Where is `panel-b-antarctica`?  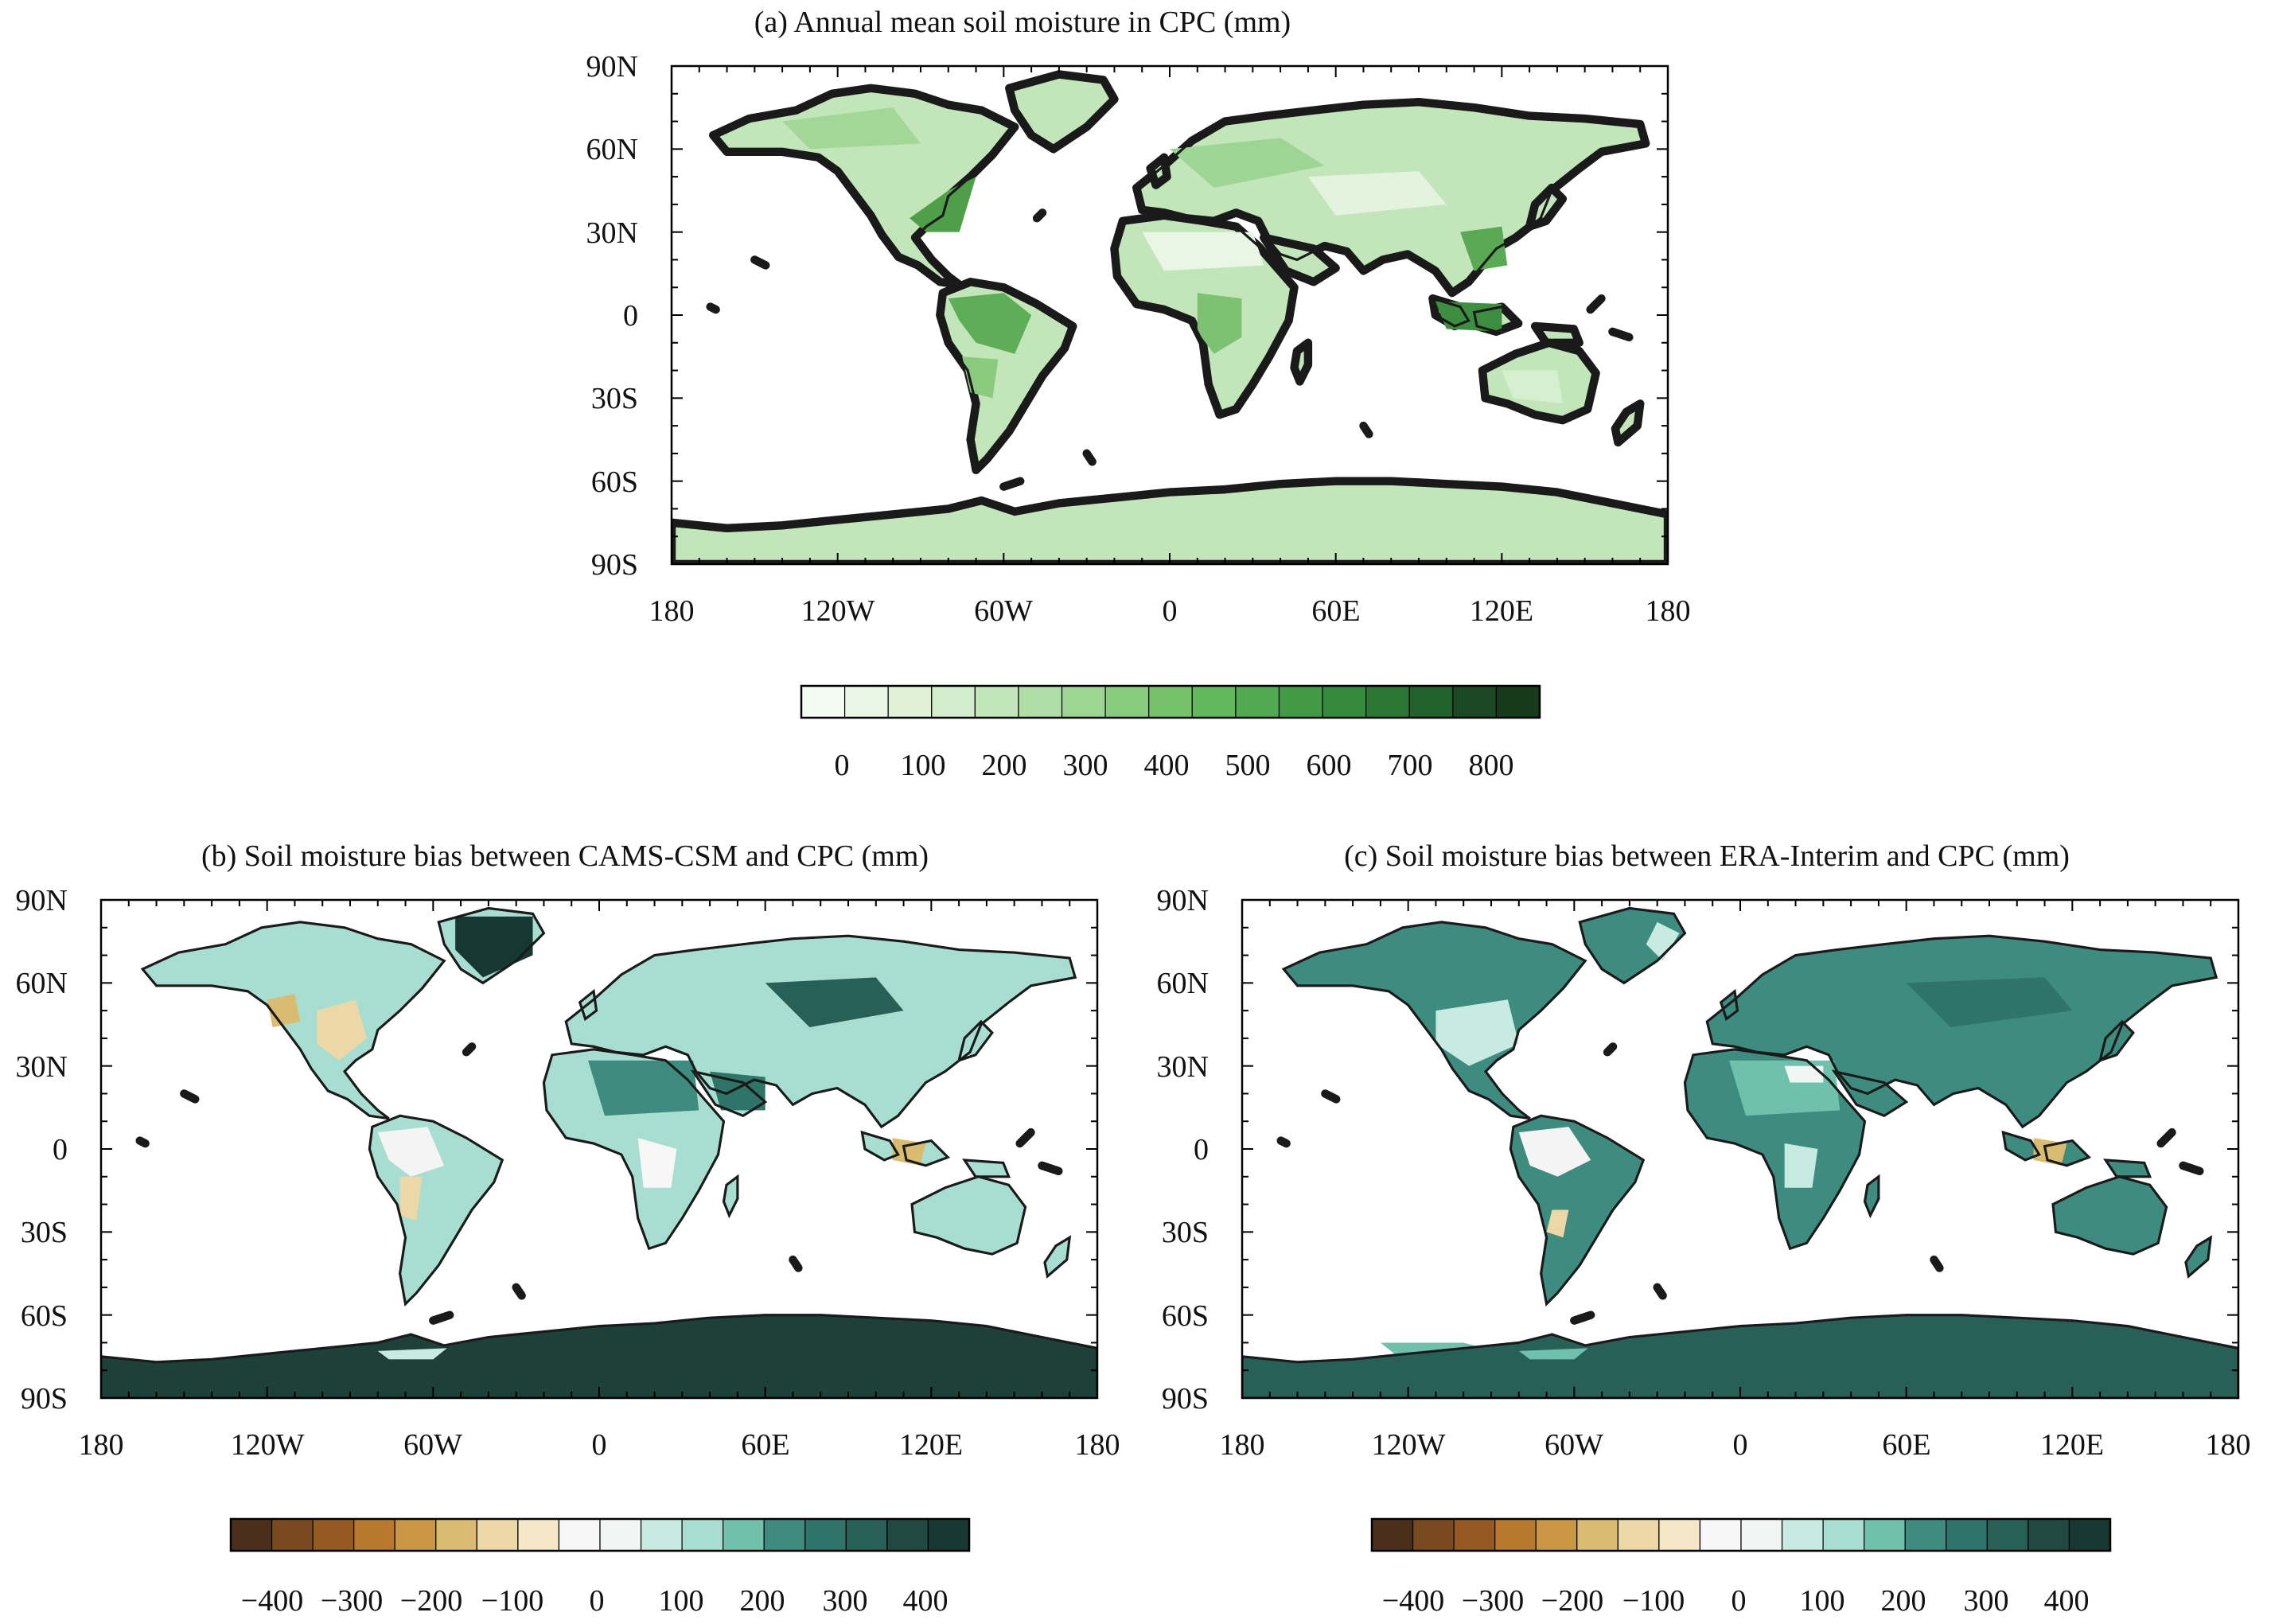
panel-b-antarctica is located at coordinates (599, 1356).